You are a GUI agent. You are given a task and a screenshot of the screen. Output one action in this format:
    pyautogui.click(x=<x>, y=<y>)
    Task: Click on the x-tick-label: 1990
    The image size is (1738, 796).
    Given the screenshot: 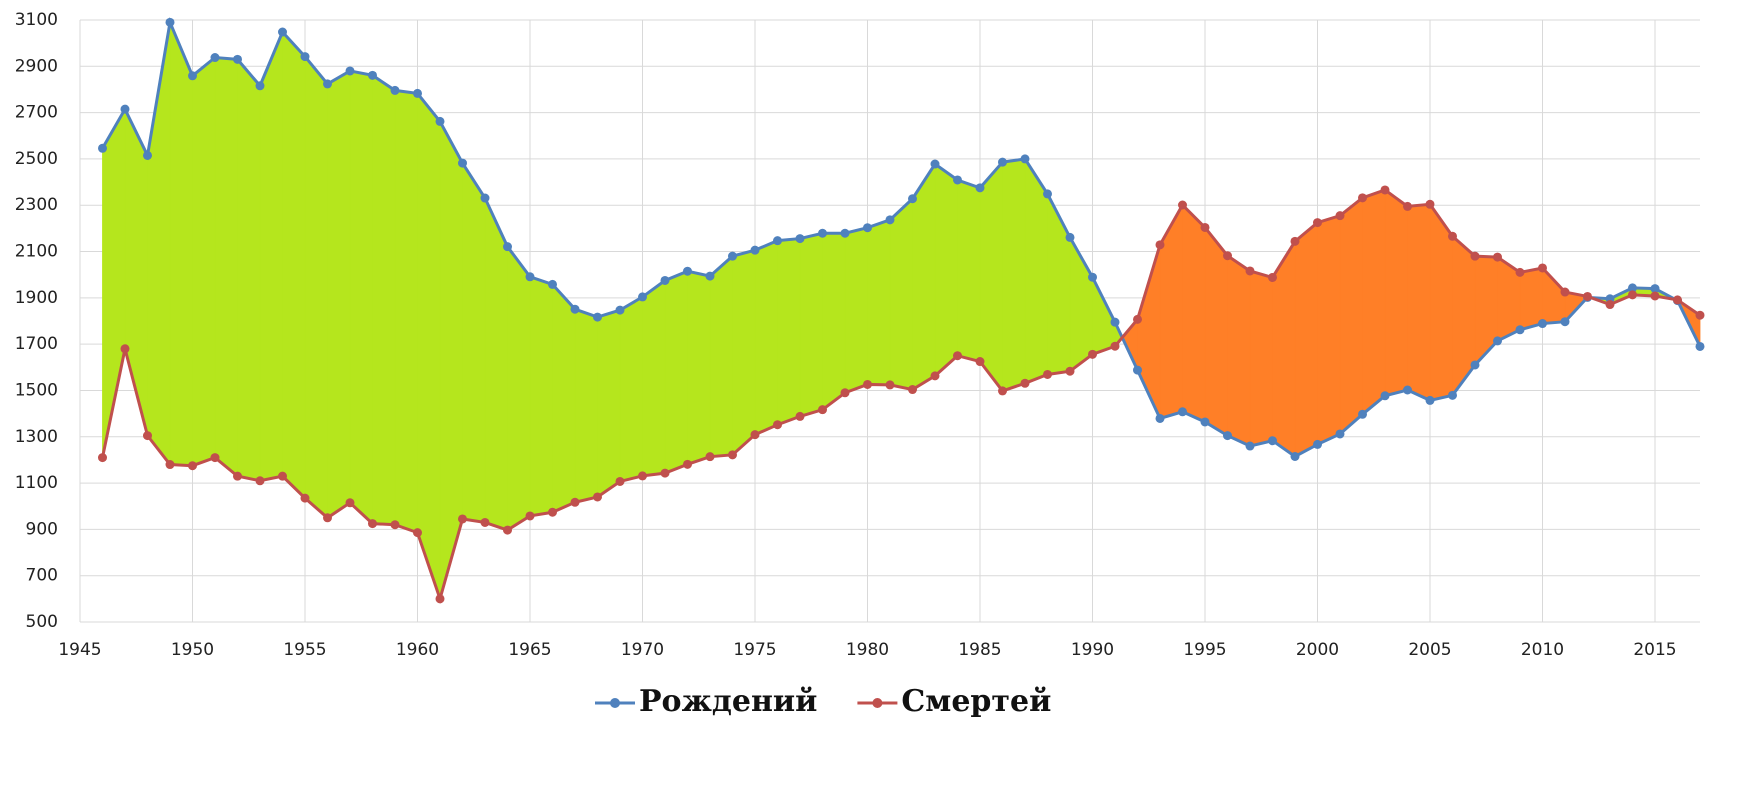 What is the action you would take?
    pyautogui.click(x=1092, y=650)
    